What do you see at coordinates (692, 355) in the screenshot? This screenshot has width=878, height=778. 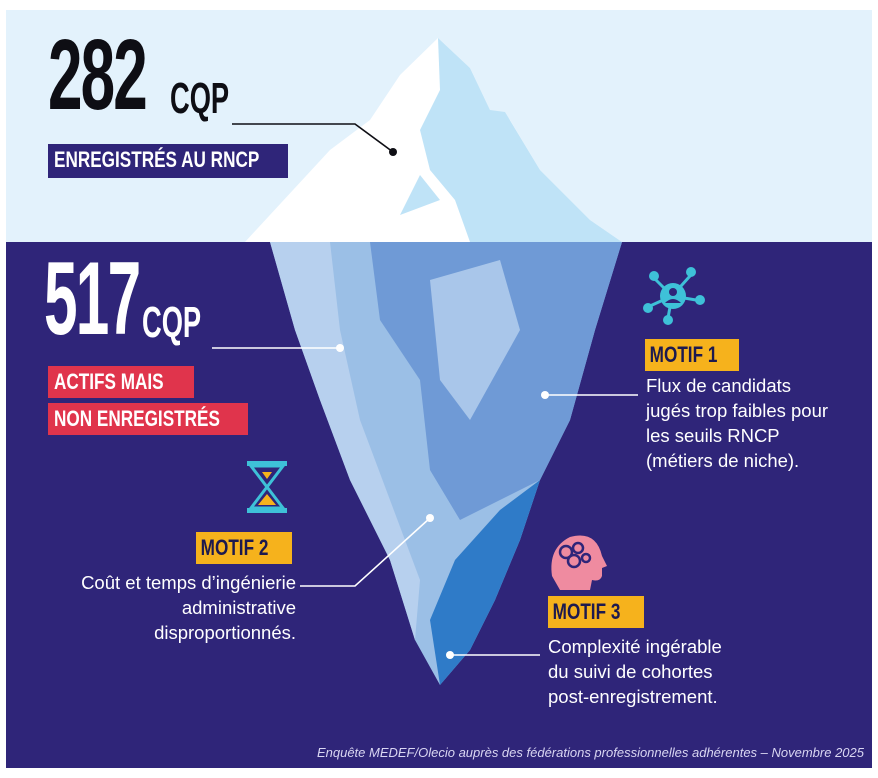 I see `motif-1-badge: MOTIF 1` at bounding box center [692, 355].